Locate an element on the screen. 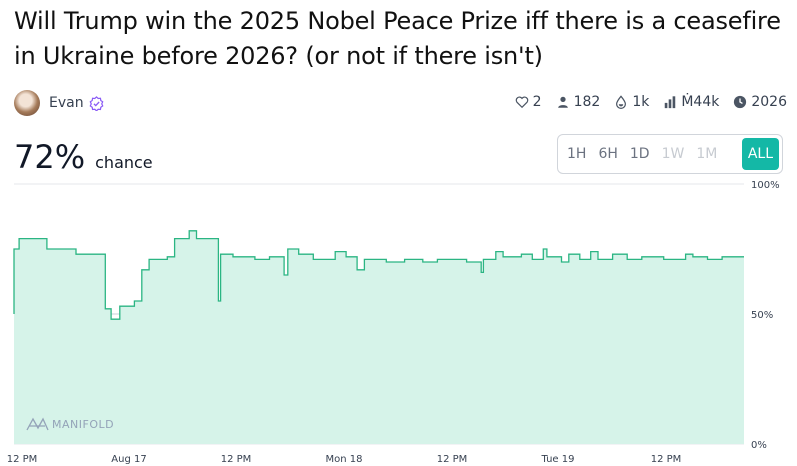 The height and width of the screenshot is (466, 797). manifold-watermark: MANIFOLD is located at coordinates (70, 424).